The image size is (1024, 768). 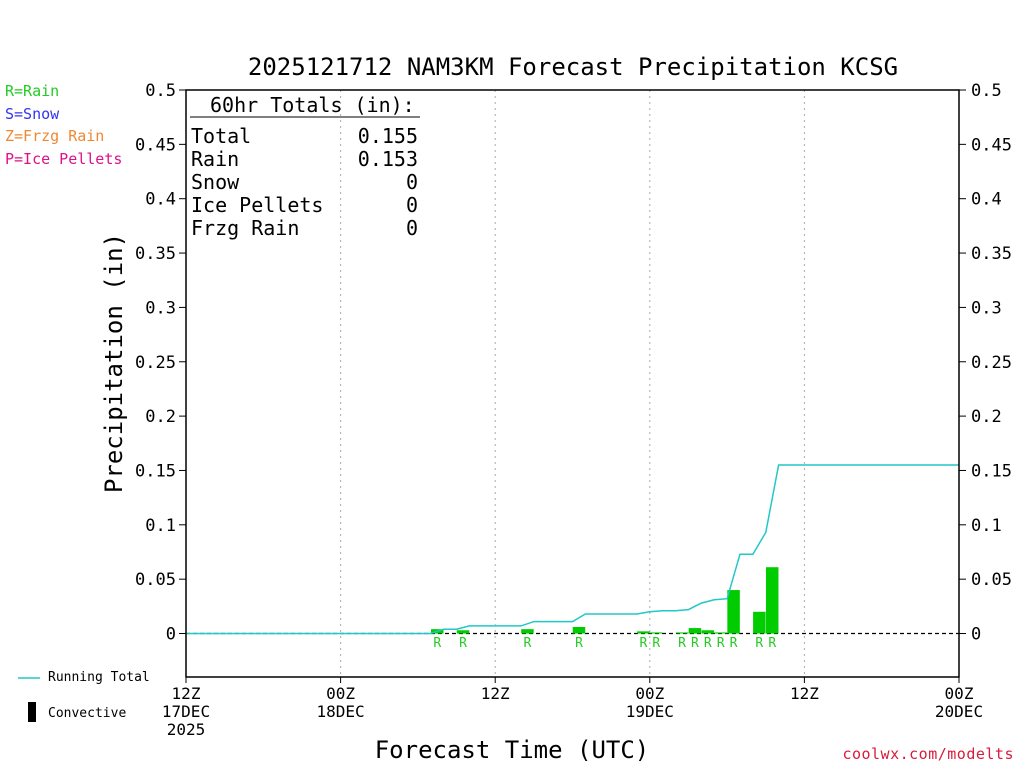 I want to click on running-total-legend-label: Running Total, so click(x=99, y=677).